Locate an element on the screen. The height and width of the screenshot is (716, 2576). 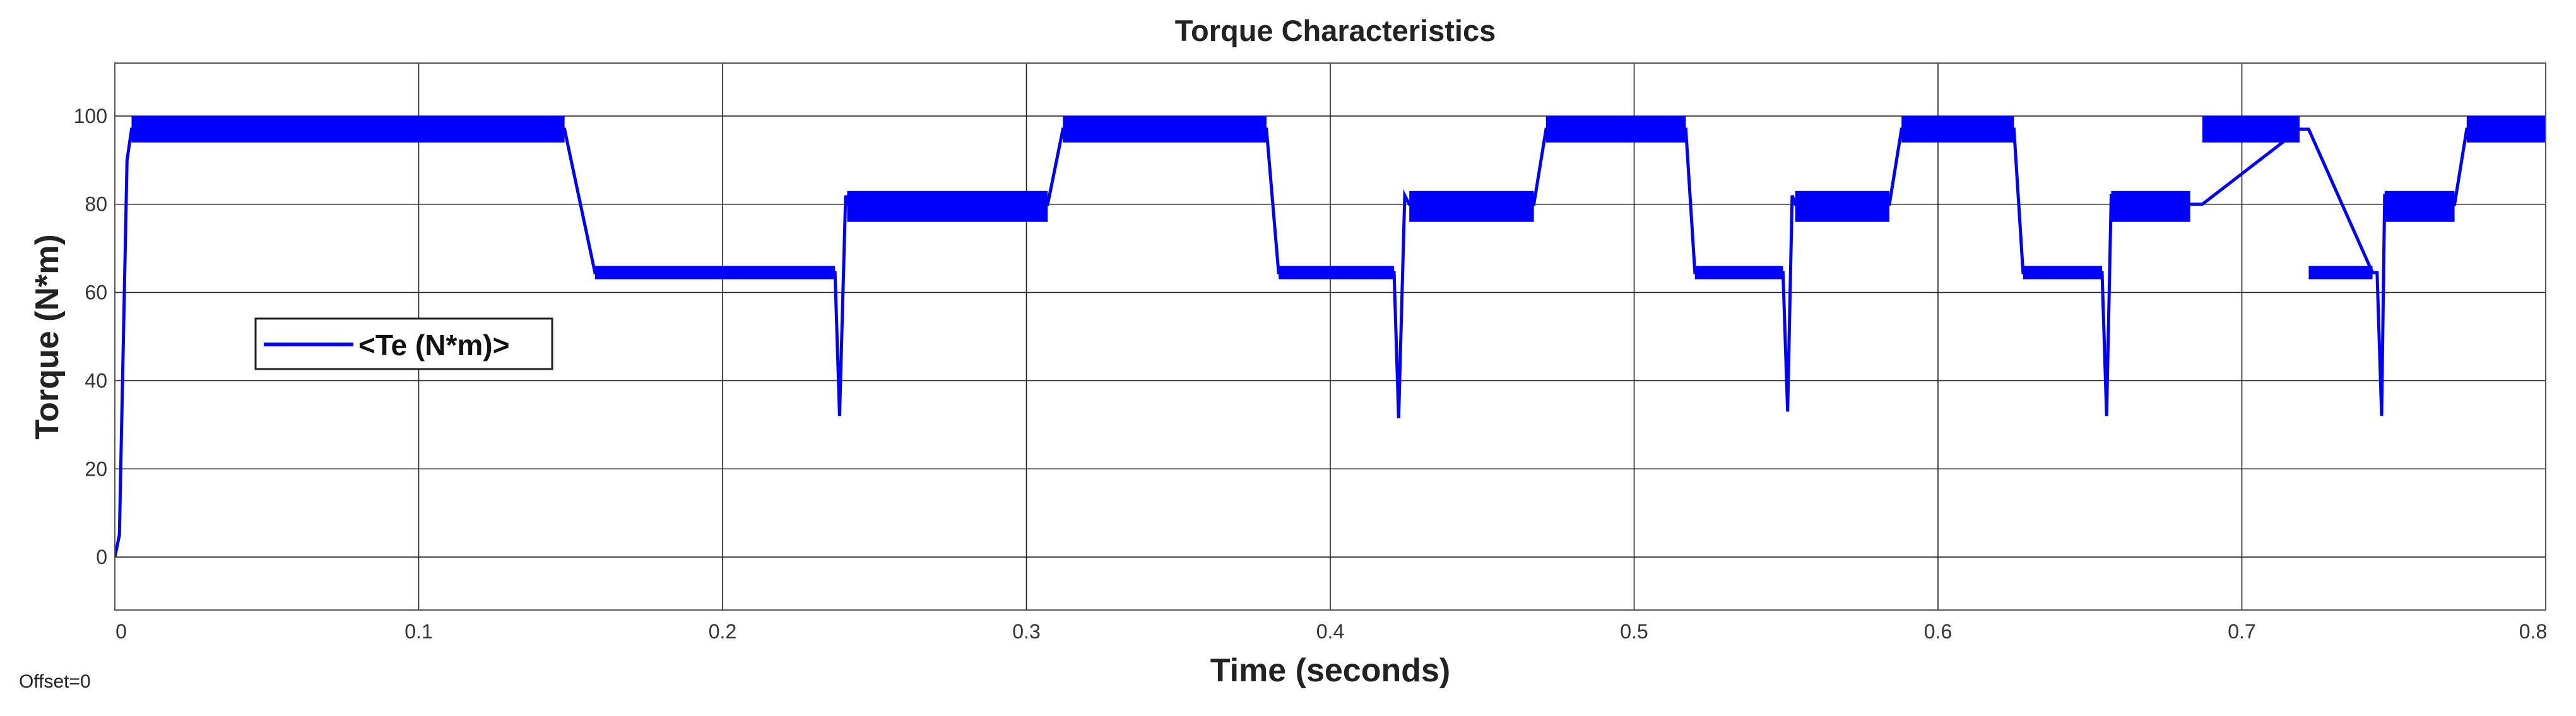
x-tick-label: 0.6 is located at coordinates (1938, 631).